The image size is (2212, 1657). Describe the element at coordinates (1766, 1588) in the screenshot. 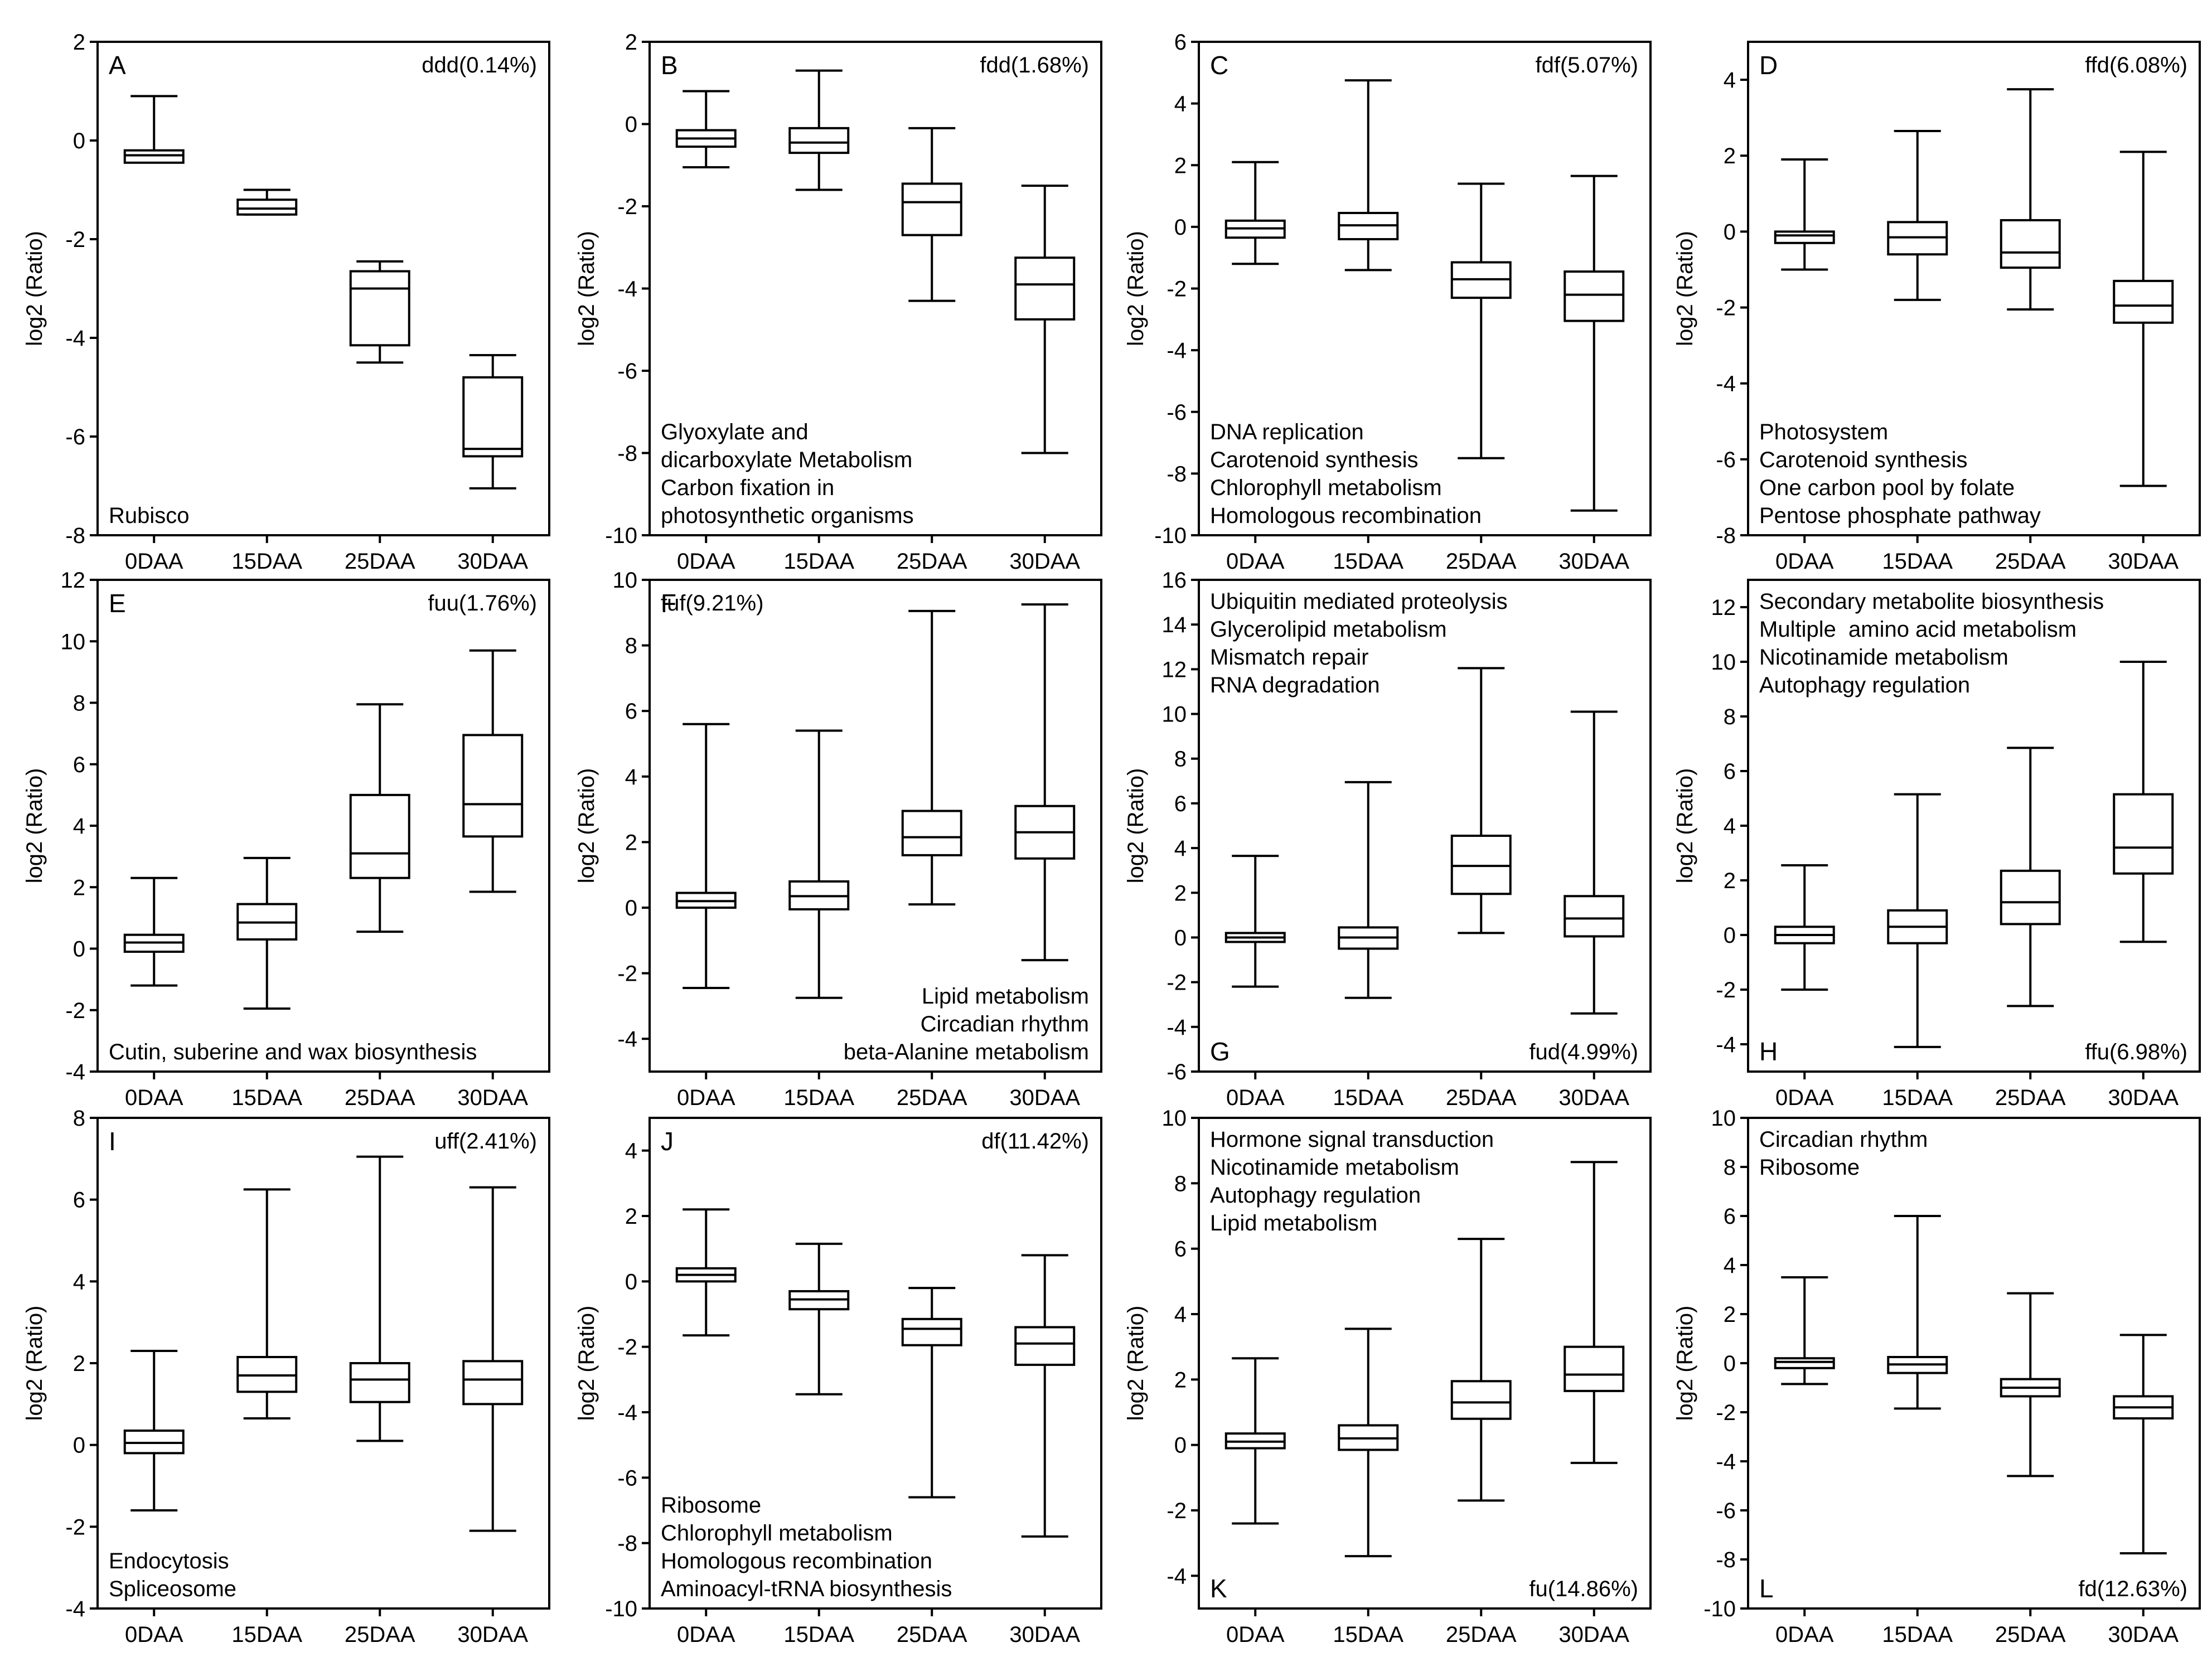

I see `panel-letter: L` at that location.